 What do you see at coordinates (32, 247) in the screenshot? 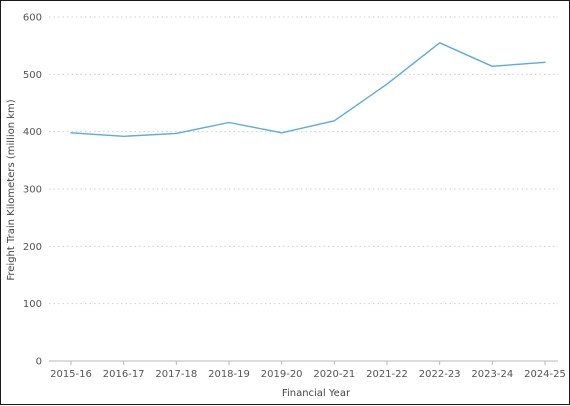
I see `y-tick-label: 200` at bounding box center [32, 247].